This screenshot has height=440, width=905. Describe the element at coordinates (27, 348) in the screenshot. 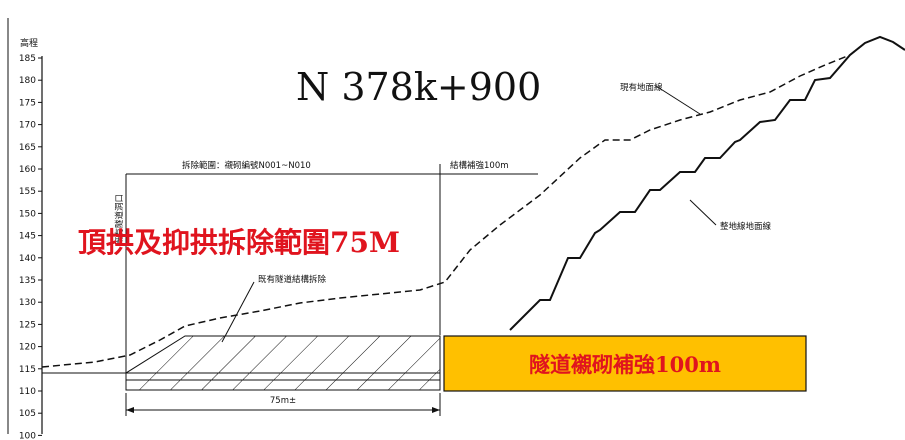

I see `axis-tick-label: 120` at that location.